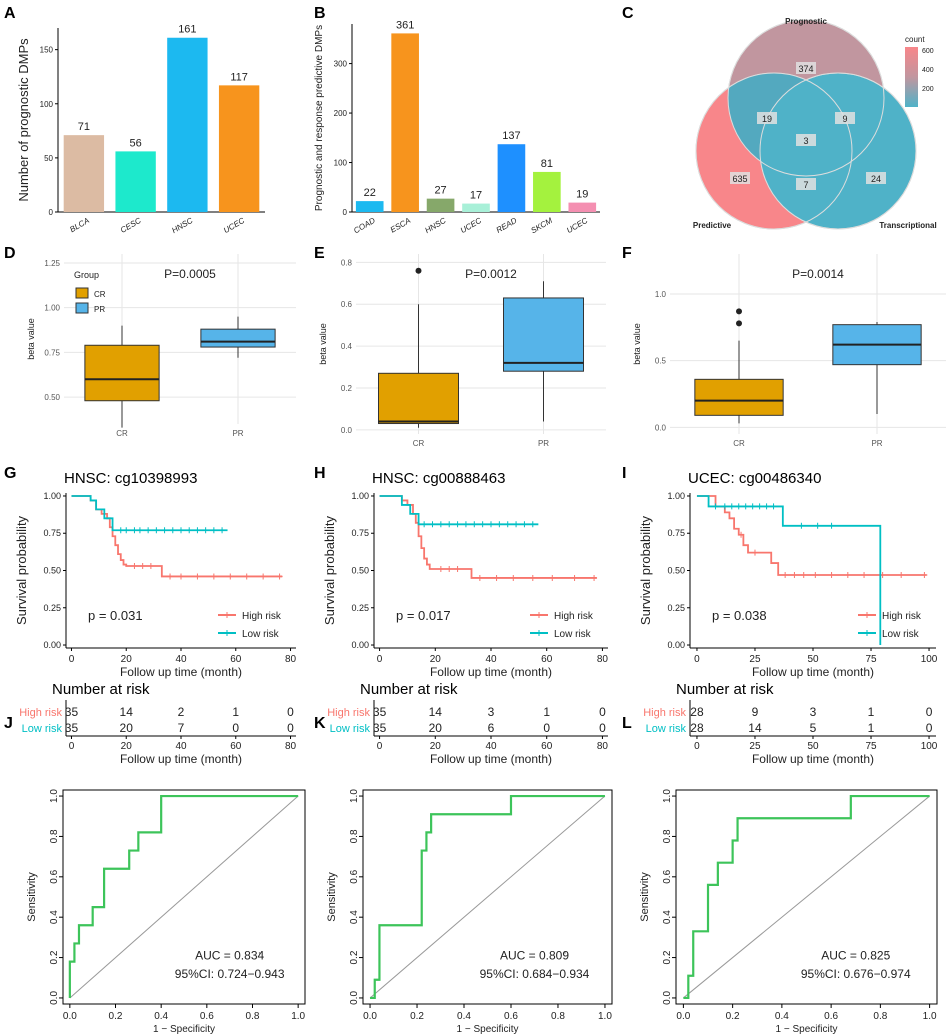 The width and height of the screenshot is (948, 1036). Describe the element at coordinates (535, 974) in the screenshot. I see `ci-label: 95%CI: 0.684−0.934` at that location.